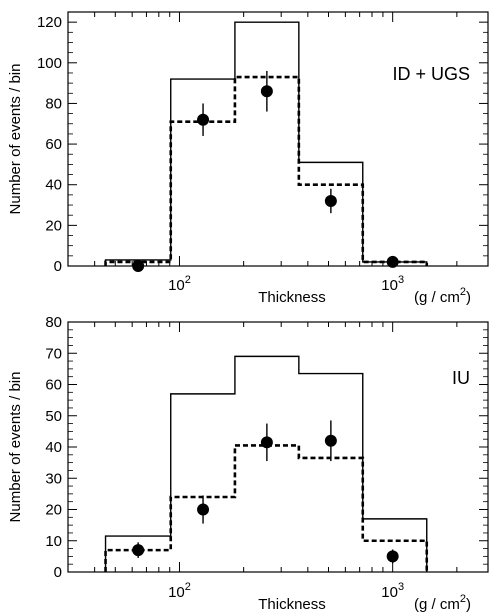 This screenshot has height=616, width=495. What do you see at coordinates (431, 74) in the screenshot?
I see `panel-annotation: ID + UGS` at bounding box center [431, 74].